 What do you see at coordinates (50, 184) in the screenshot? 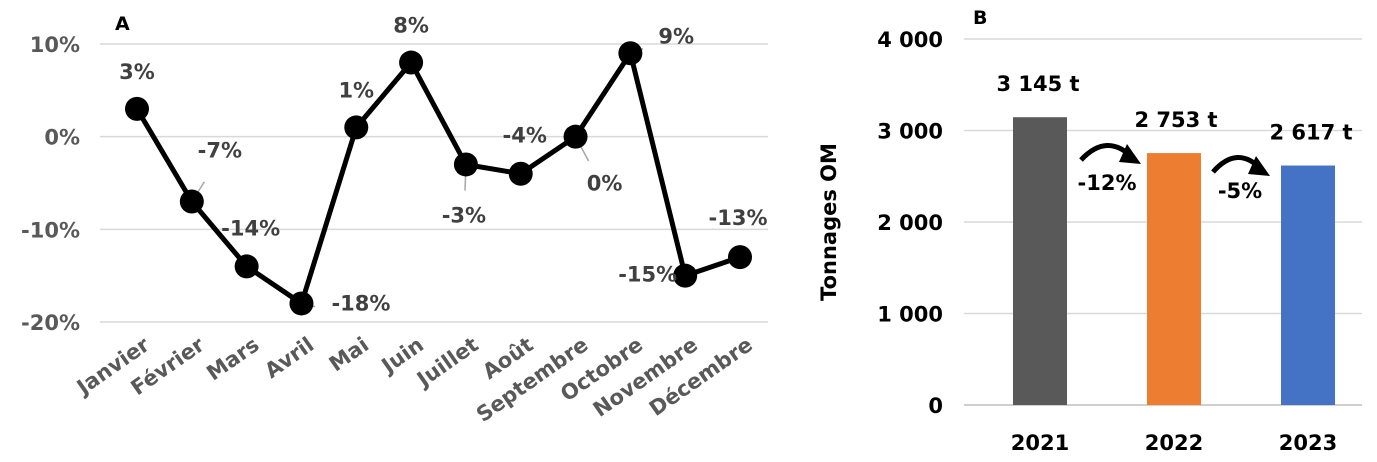
I see `y-ticks-a: 10% 0% -10% -20%` at bounding box center [50, 184].